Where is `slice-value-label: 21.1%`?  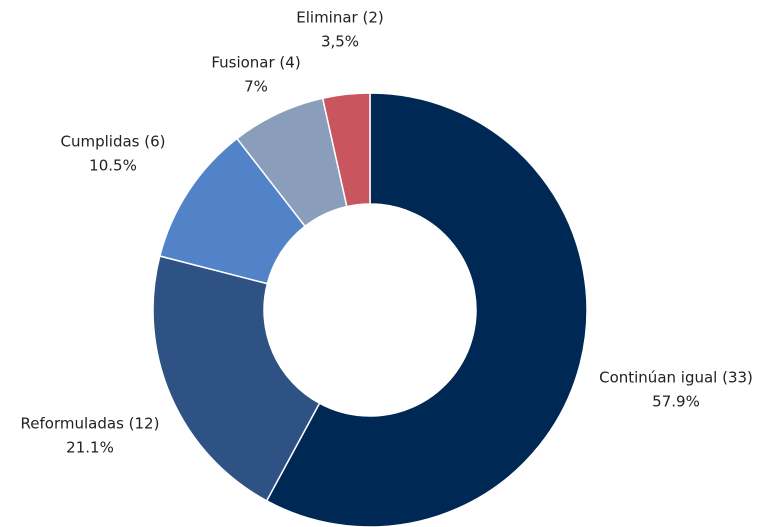
slice-value-label: 21.1% is located at coordinates (90, 448).